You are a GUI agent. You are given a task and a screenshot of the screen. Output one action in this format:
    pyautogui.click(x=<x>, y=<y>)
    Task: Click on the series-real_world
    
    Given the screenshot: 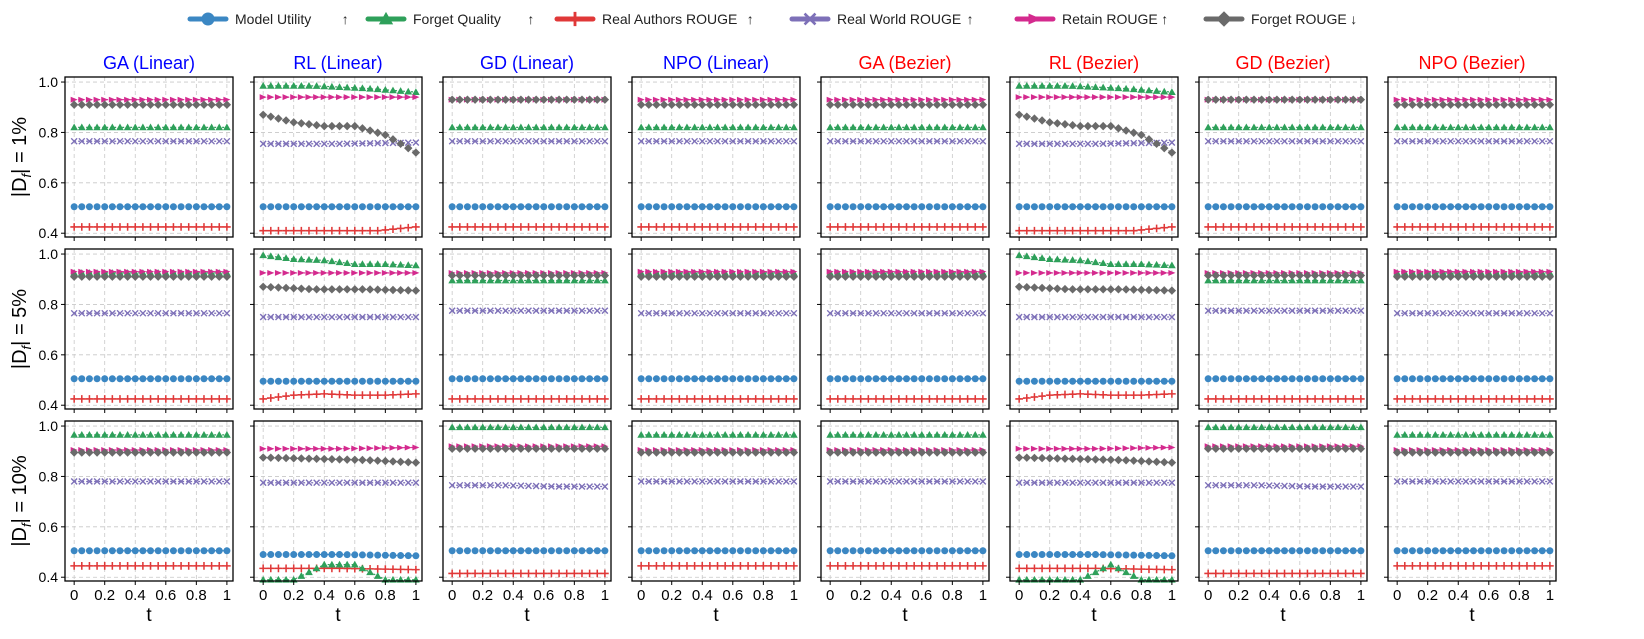 What is the action you would take?
    pyautogui.click(x=717, y=313)
    